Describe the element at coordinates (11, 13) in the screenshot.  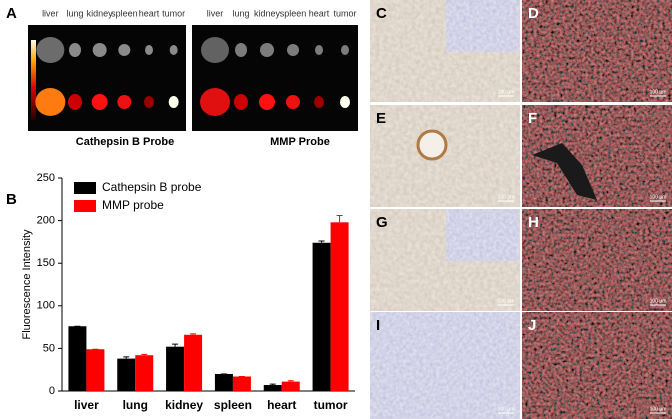
I see `panel-label: A` at that location.